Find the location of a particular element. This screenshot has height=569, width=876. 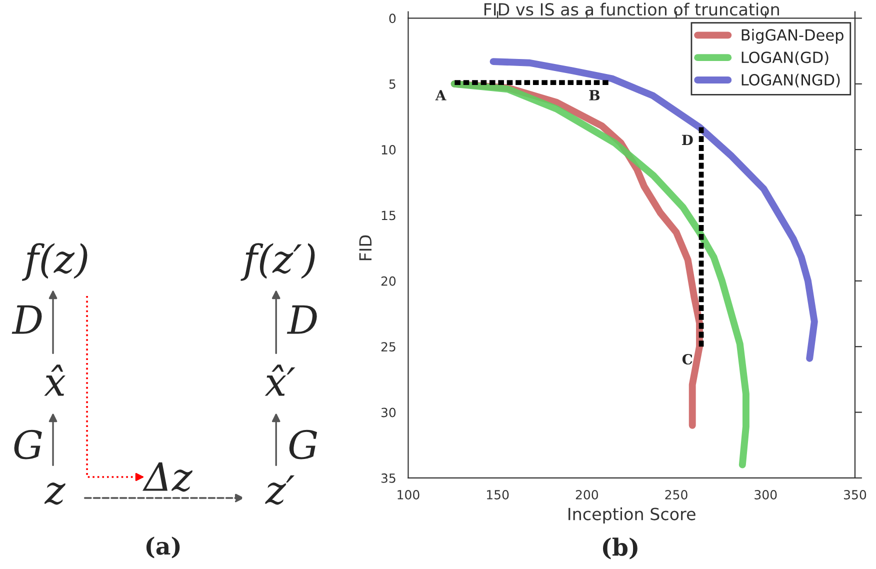

y-tick-label: 35 is located at coordinates (388, 478).